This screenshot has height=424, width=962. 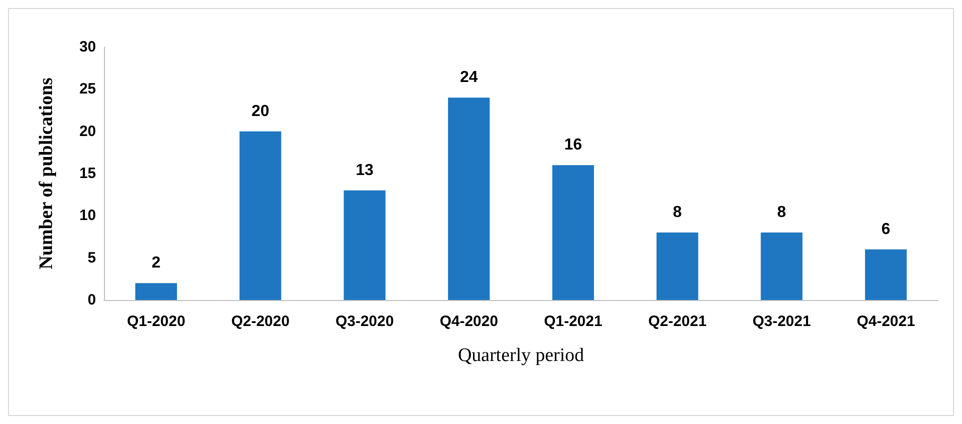 I want to click on data-label: 20, so click(x=260, y=111).